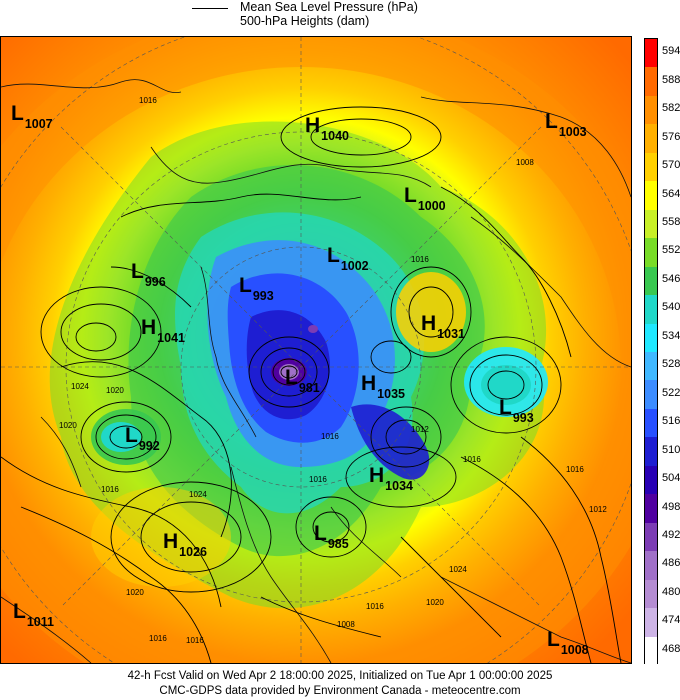 Image resolution: width=680 pixels, height=700 pixels. I want to click on pressure-center-low: L992, so click(142, 438).